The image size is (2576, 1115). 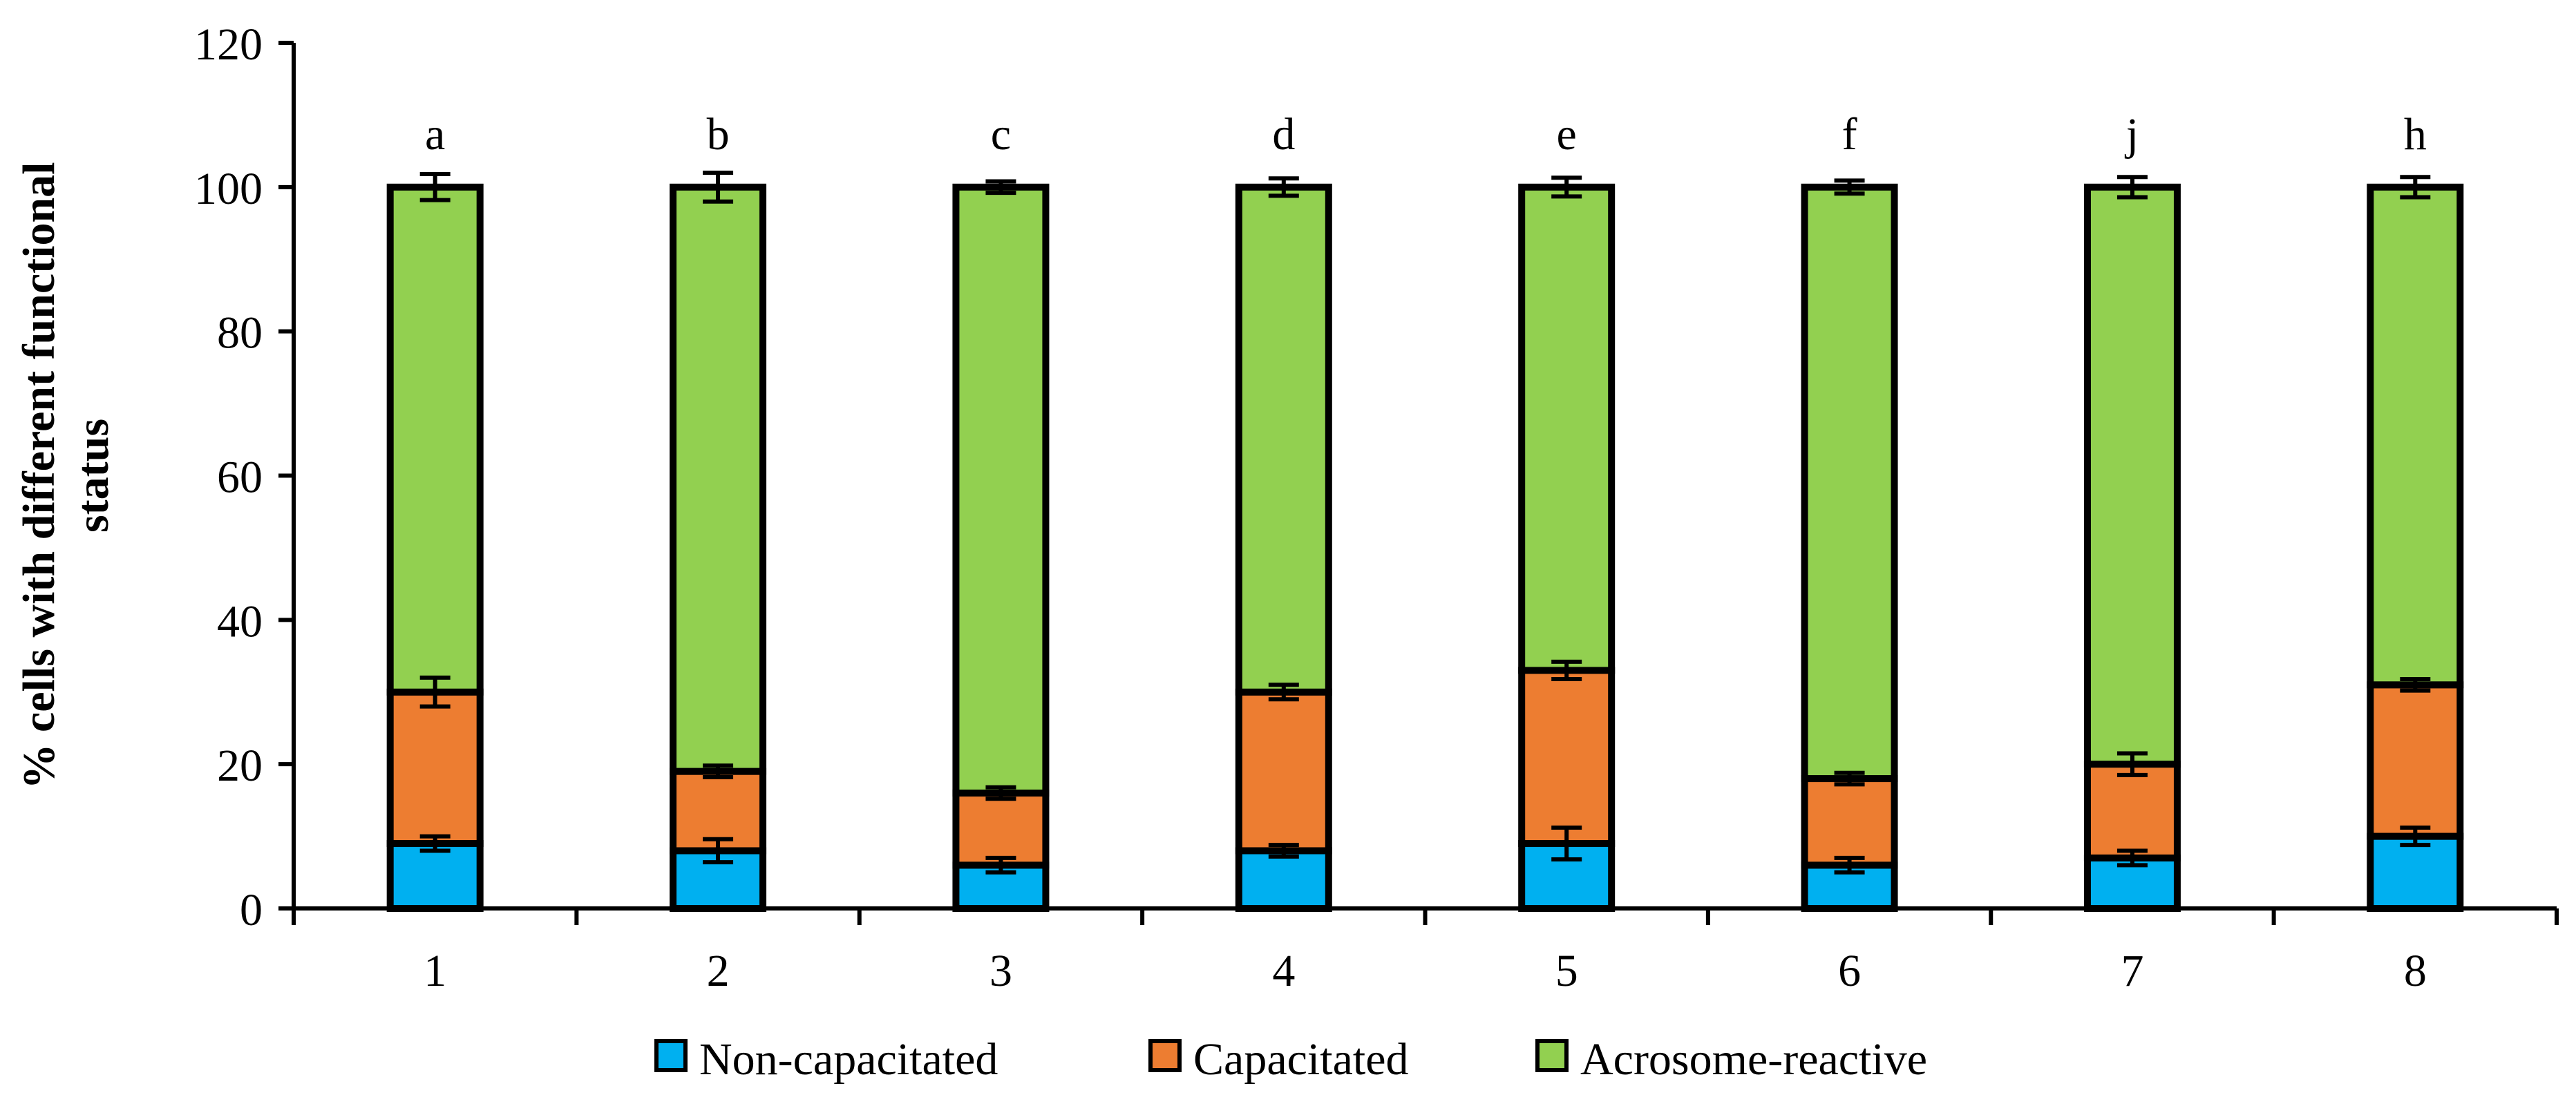 What do you see at coordinates (1849, 134) in the screenshot?
I see `significance-label: f` at bounding box center [1849, 134].